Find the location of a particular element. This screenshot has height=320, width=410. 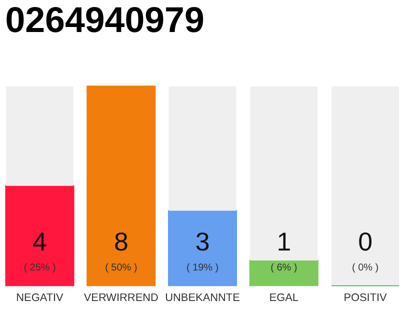

annotation: ( 25% ) is located at coordinates (40, 268).